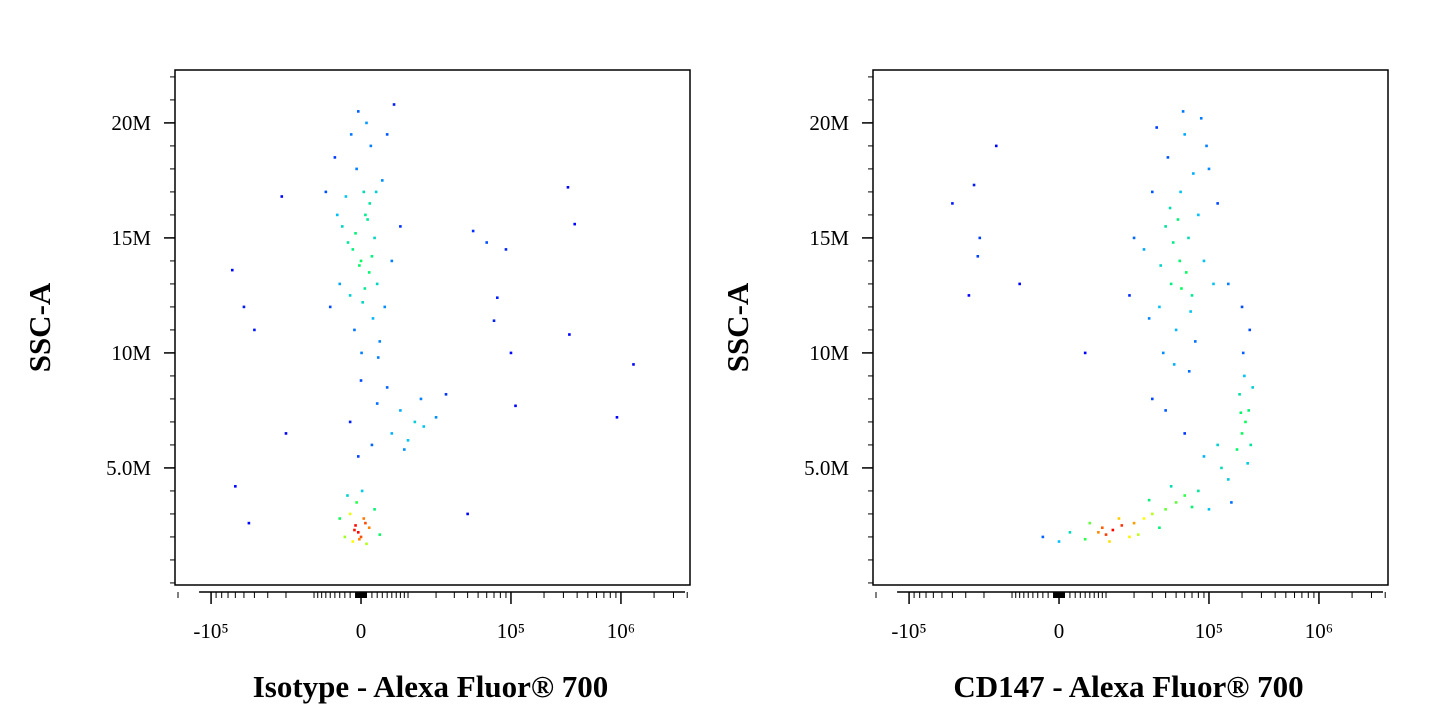 Image resolution: width=1445 pixels, height=723 pixels. What do you see at coordinates (210, 631) in the screenshot?
I see `x-tick-label: -10⁵` at bounding box center [210, 631].